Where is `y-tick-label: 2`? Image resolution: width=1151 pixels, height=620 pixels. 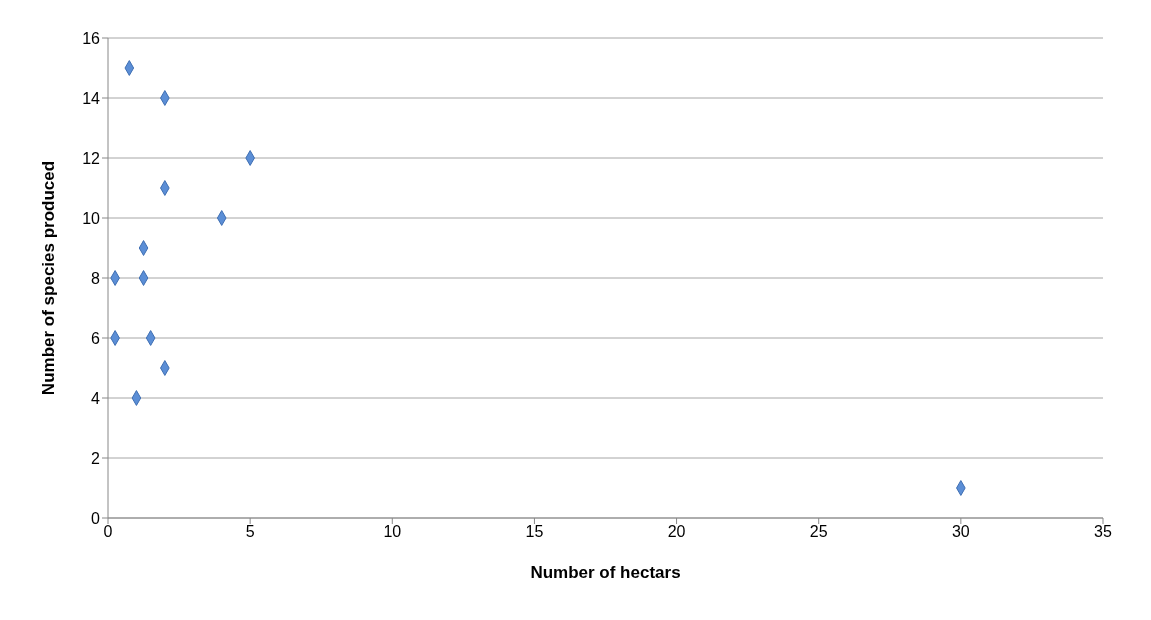 y-tick-label: 2 is located at coordinates (96, 458).